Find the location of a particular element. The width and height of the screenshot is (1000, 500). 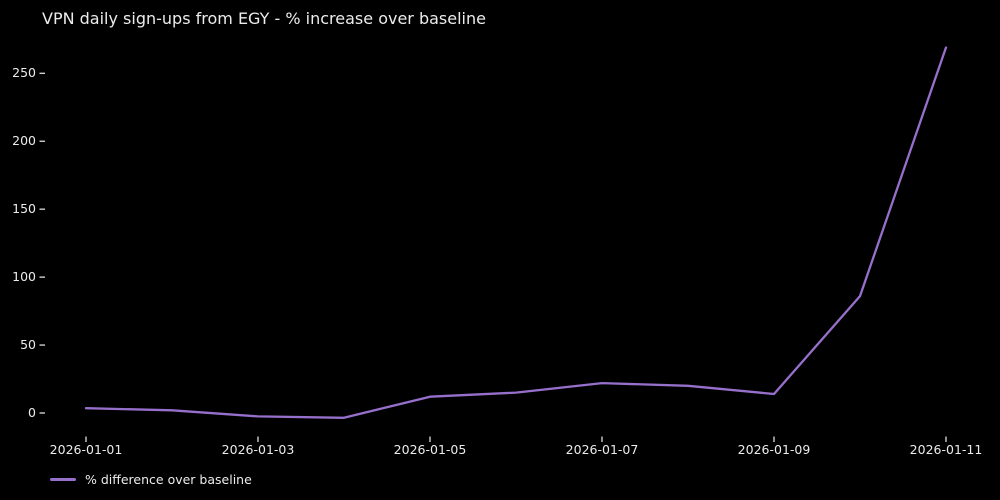

x-tick-label: 2026-01-07 is located at coordinates (602, 449).